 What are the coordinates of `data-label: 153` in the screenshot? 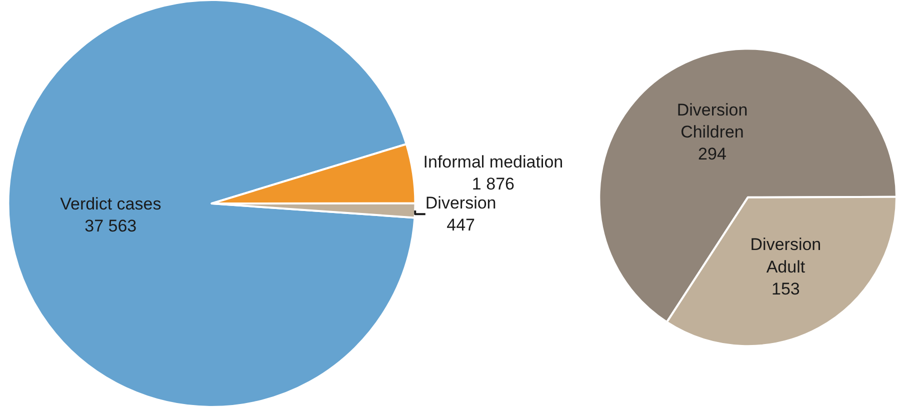 It's located at (786, 288).